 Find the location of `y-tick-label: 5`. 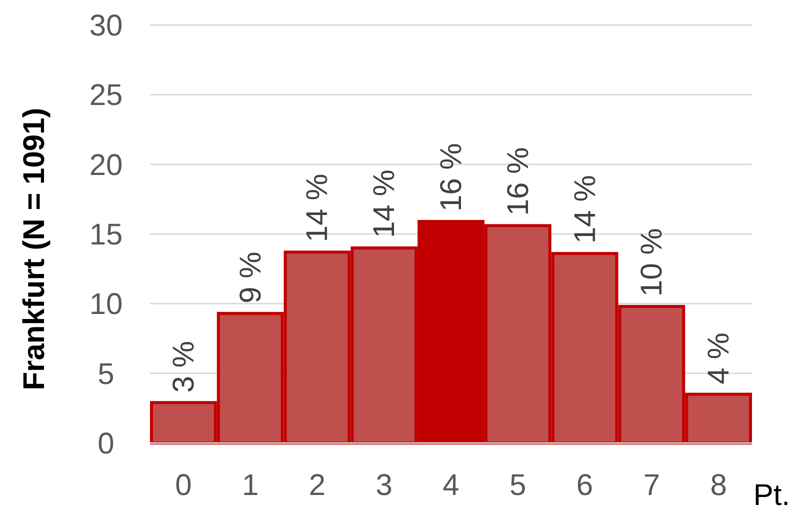

y-tick-label: 5 is located at coordinates (106, 374).